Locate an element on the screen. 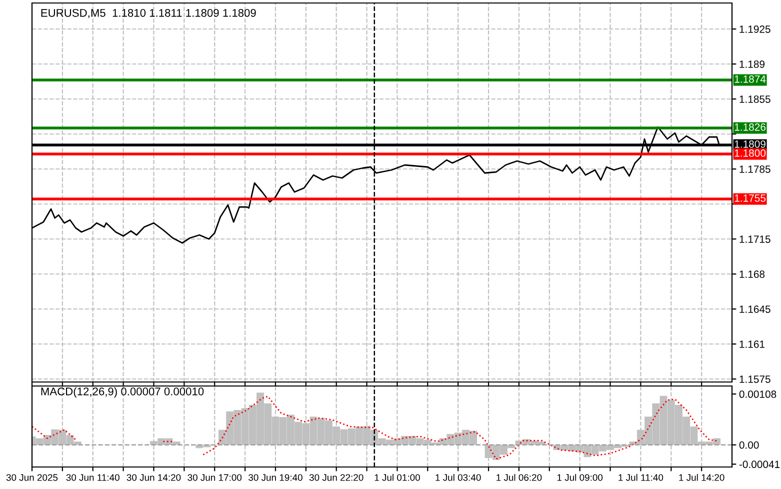 This screenshot has height=489, width=781. x-tick-label: 30 Jun 11:40 is located at coordinates (93, 477).